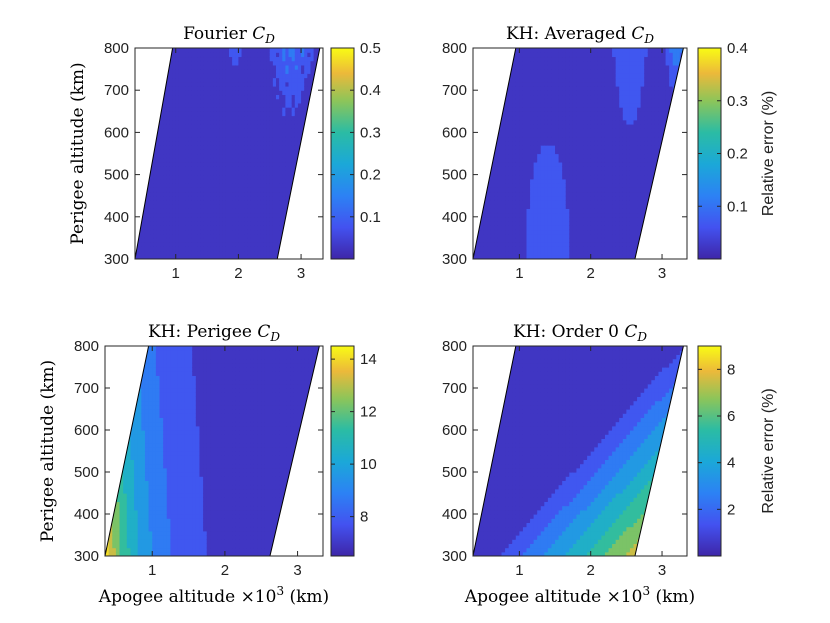  I want to click on colorbar-tick-label: 6, so click(731, 416).